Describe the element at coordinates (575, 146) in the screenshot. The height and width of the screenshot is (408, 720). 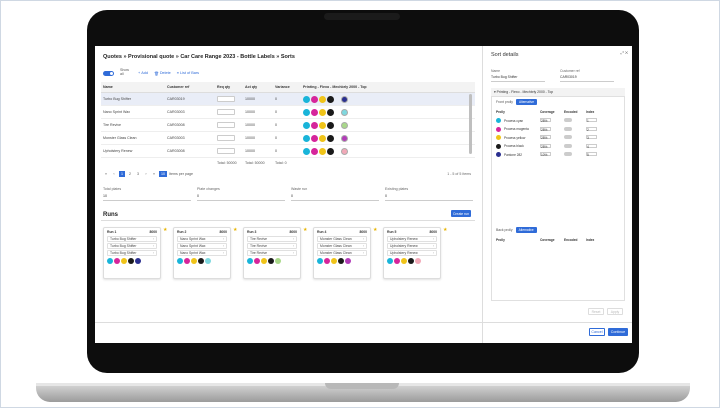
I see `ink-encoded` at that location.